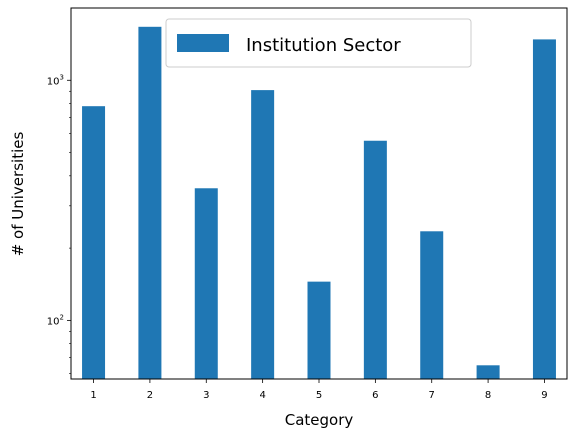 The width and height of the screenshot is (576, 438). Describe the element at coordinates (323, 45) in the screenshot. I see `legend-label: Institution Sector` at that location.